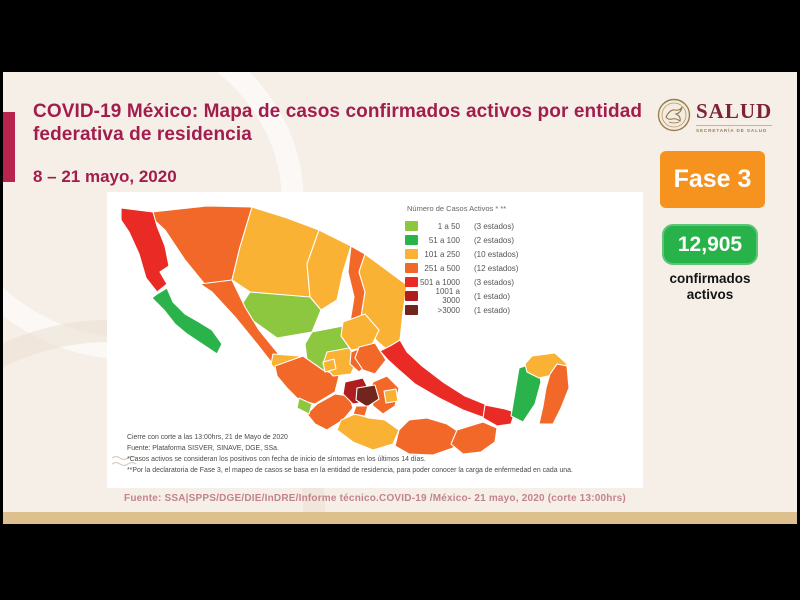 Image resolution: width=800 pixels, height=600 pixels. What do you see at coordinates (9, 147) in the screenshot?
I see `title-accent-bar` at bounding box center [9, 147].